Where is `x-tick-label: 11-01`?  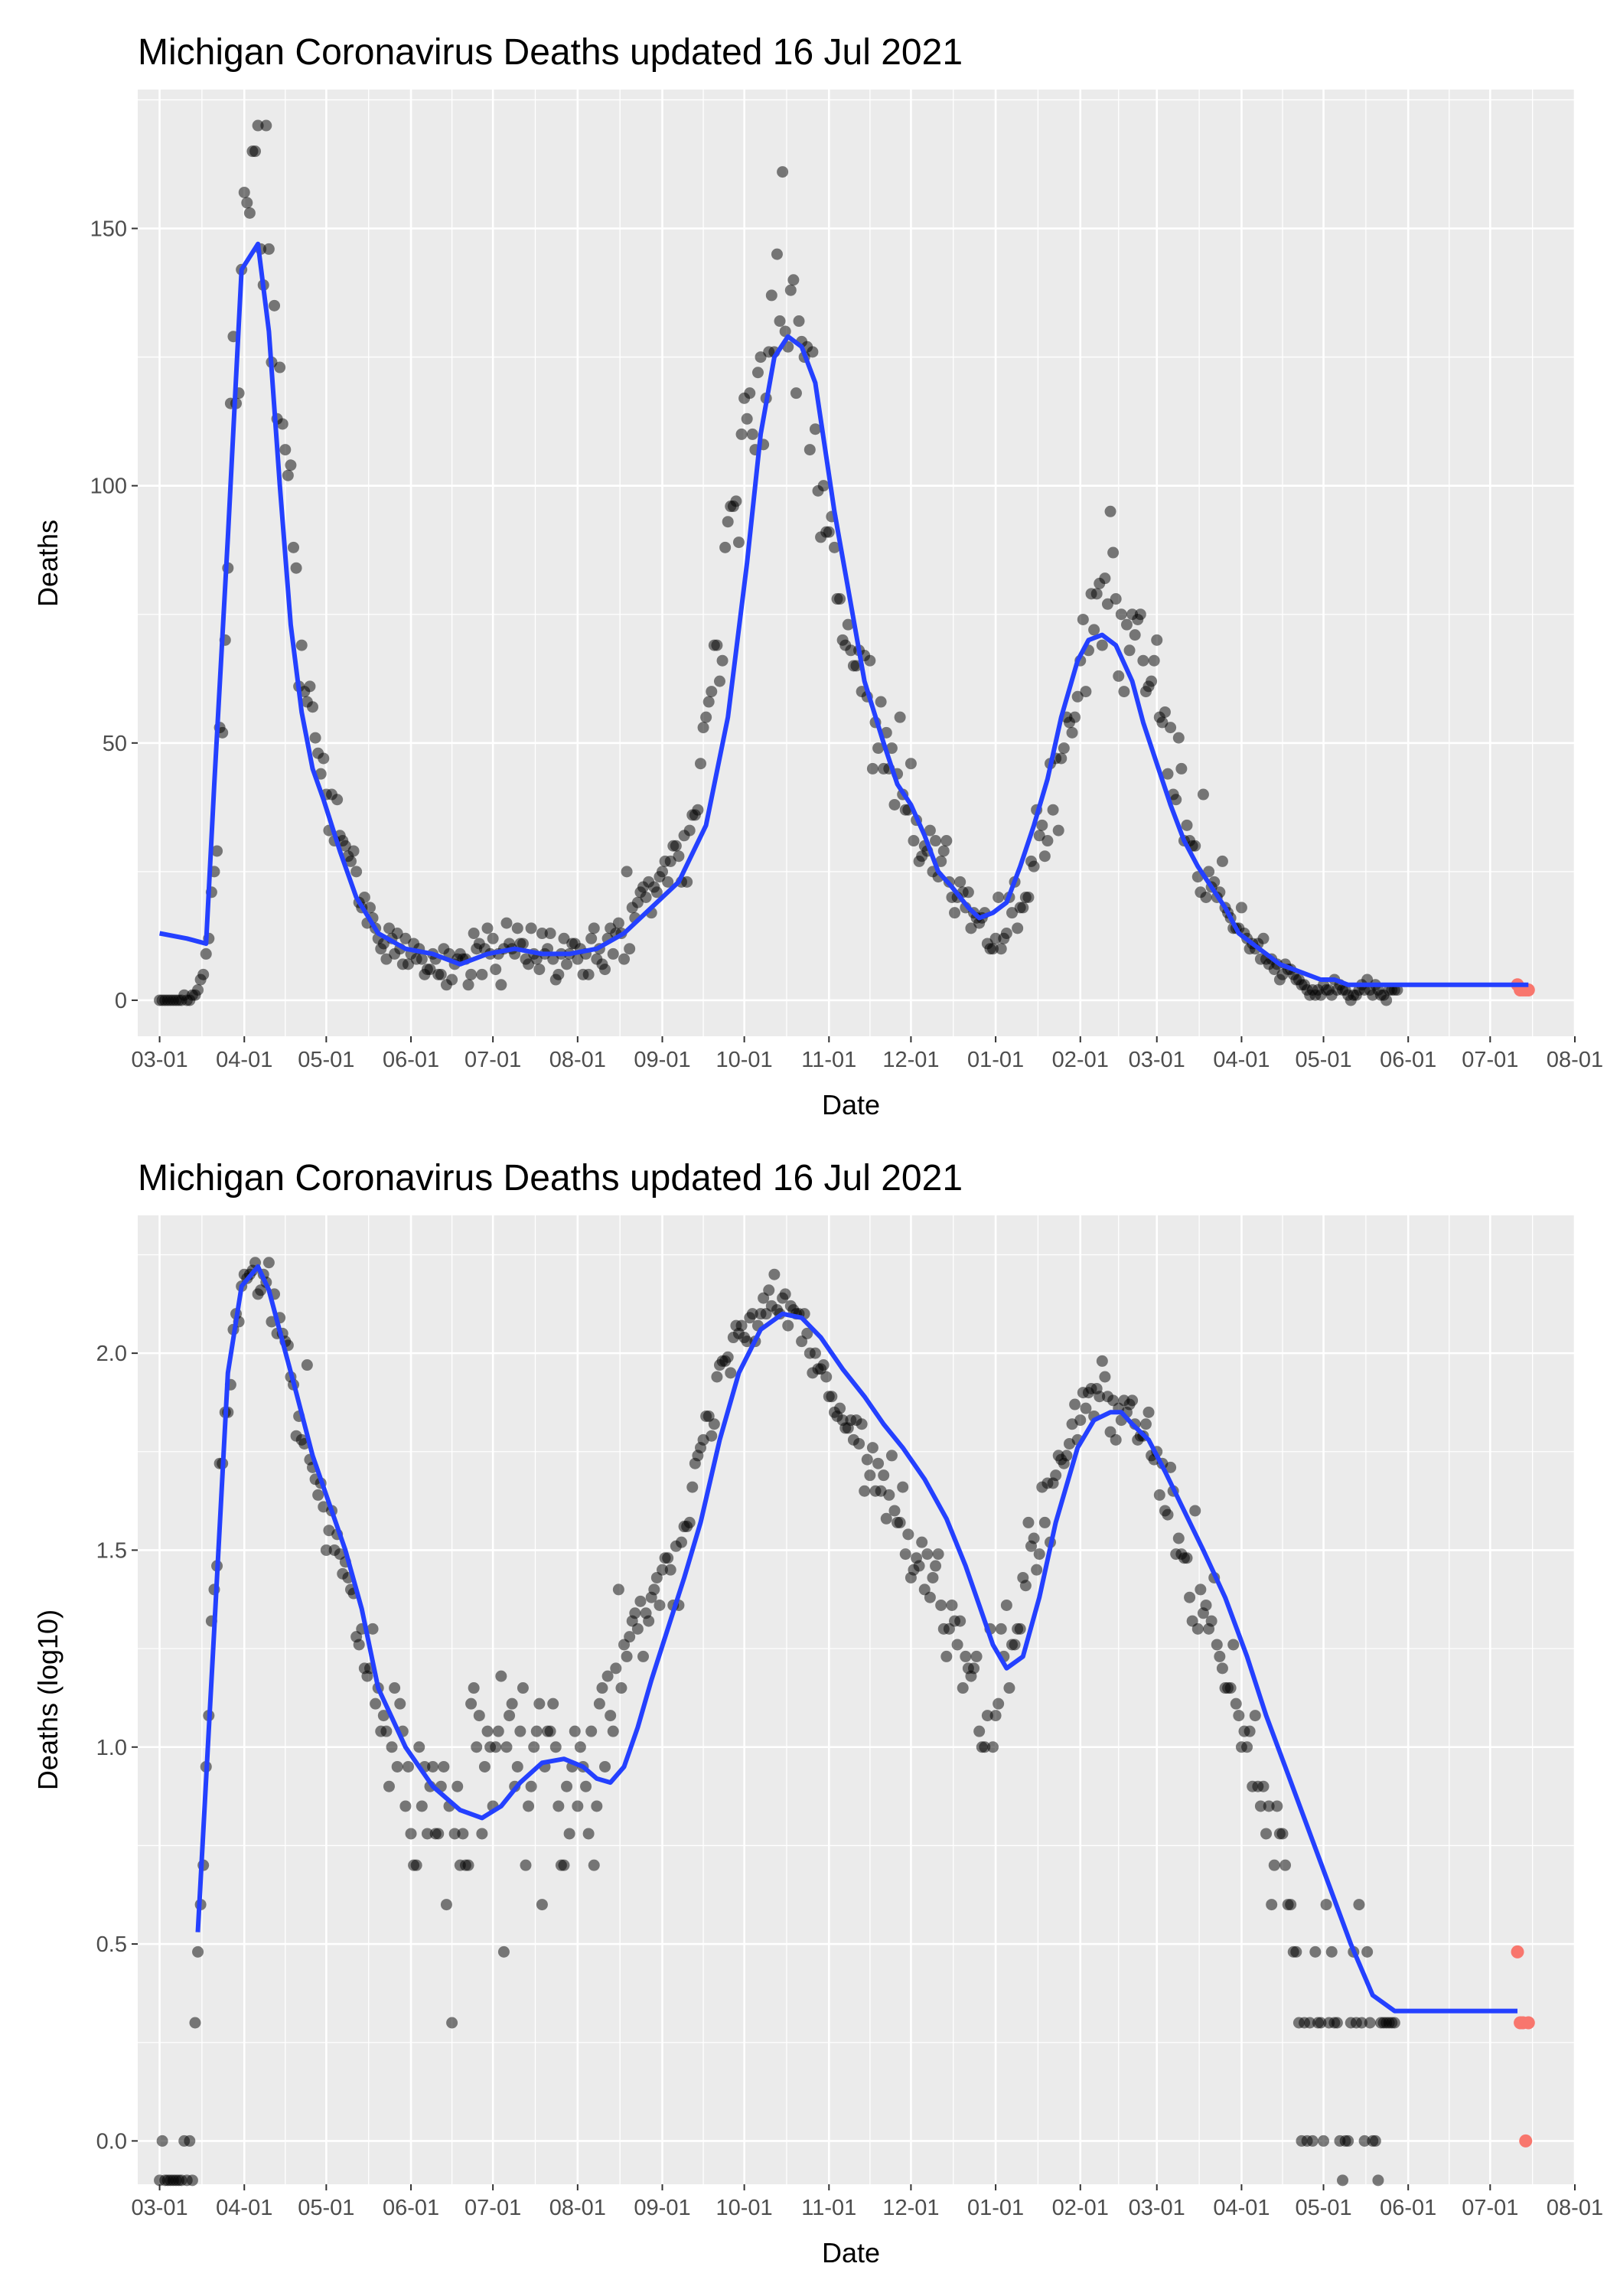
x-tick-label: 11-01 is located at coordinates (828, 2208).